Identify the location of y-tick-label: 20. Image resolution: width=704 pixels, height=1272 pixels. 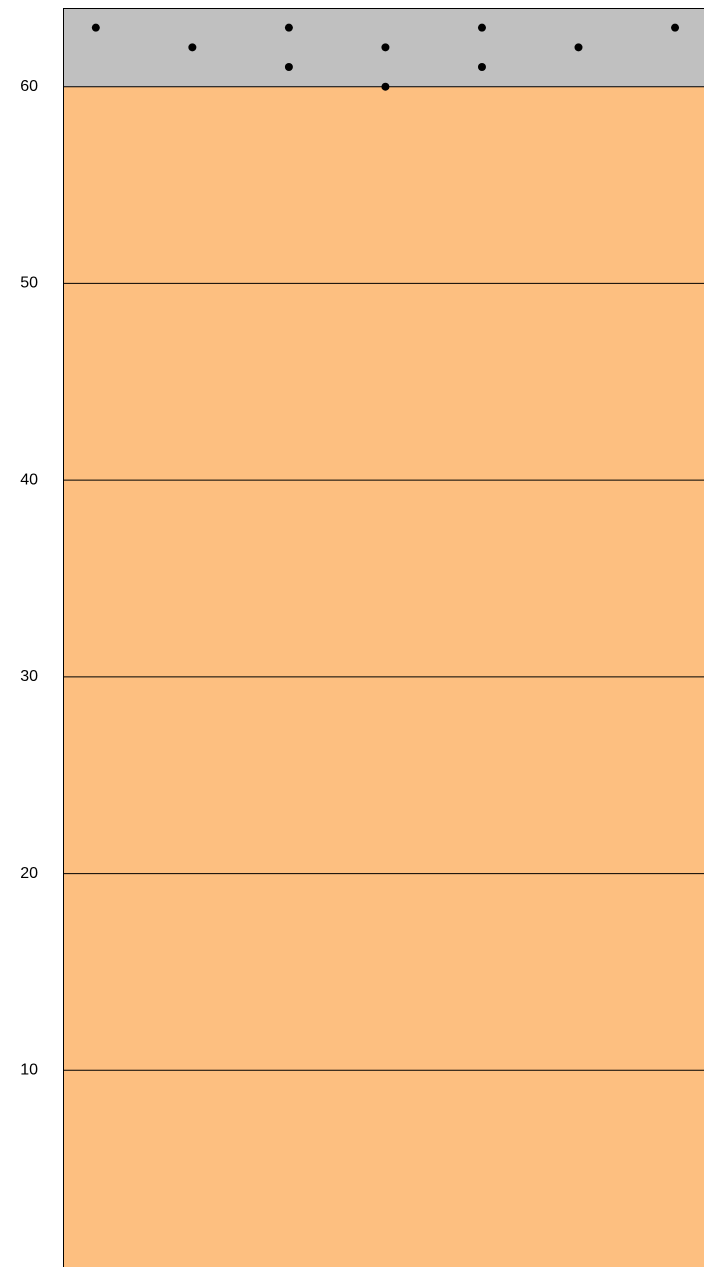
(29, 873).